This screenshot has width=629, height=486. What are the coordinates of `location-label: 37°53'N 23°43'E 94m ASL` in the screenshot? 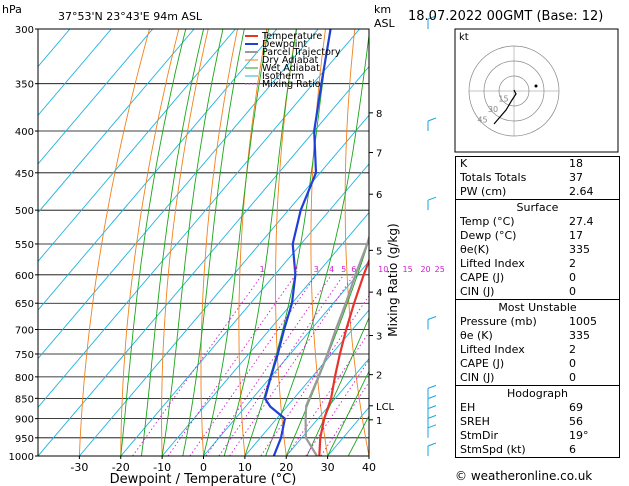 It's located at (130, 16).